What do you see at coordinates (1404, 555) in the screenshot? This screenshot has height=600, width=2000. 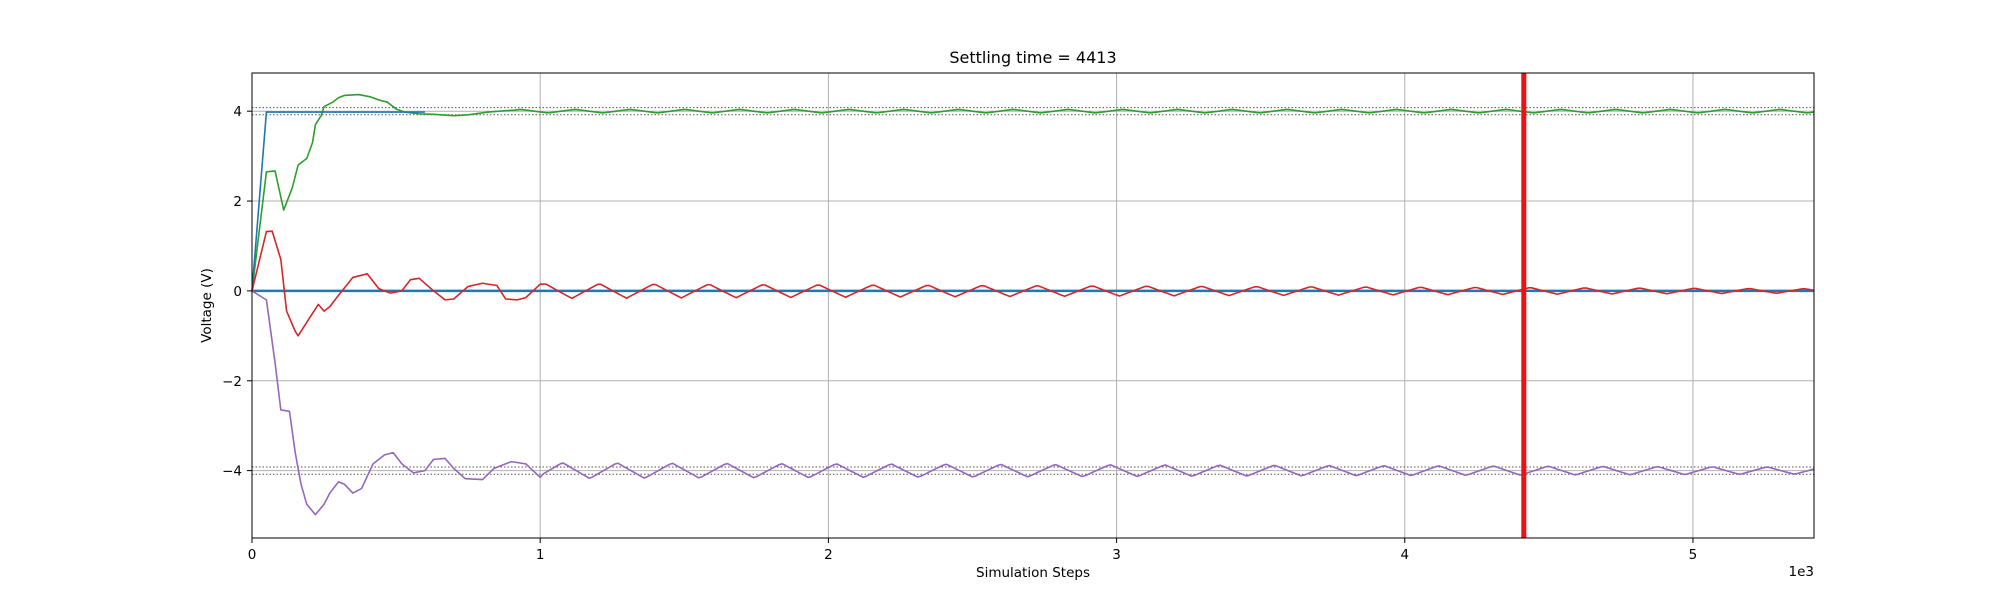 I see `x-tick-label: 4` at bounding box center [1404, 555].